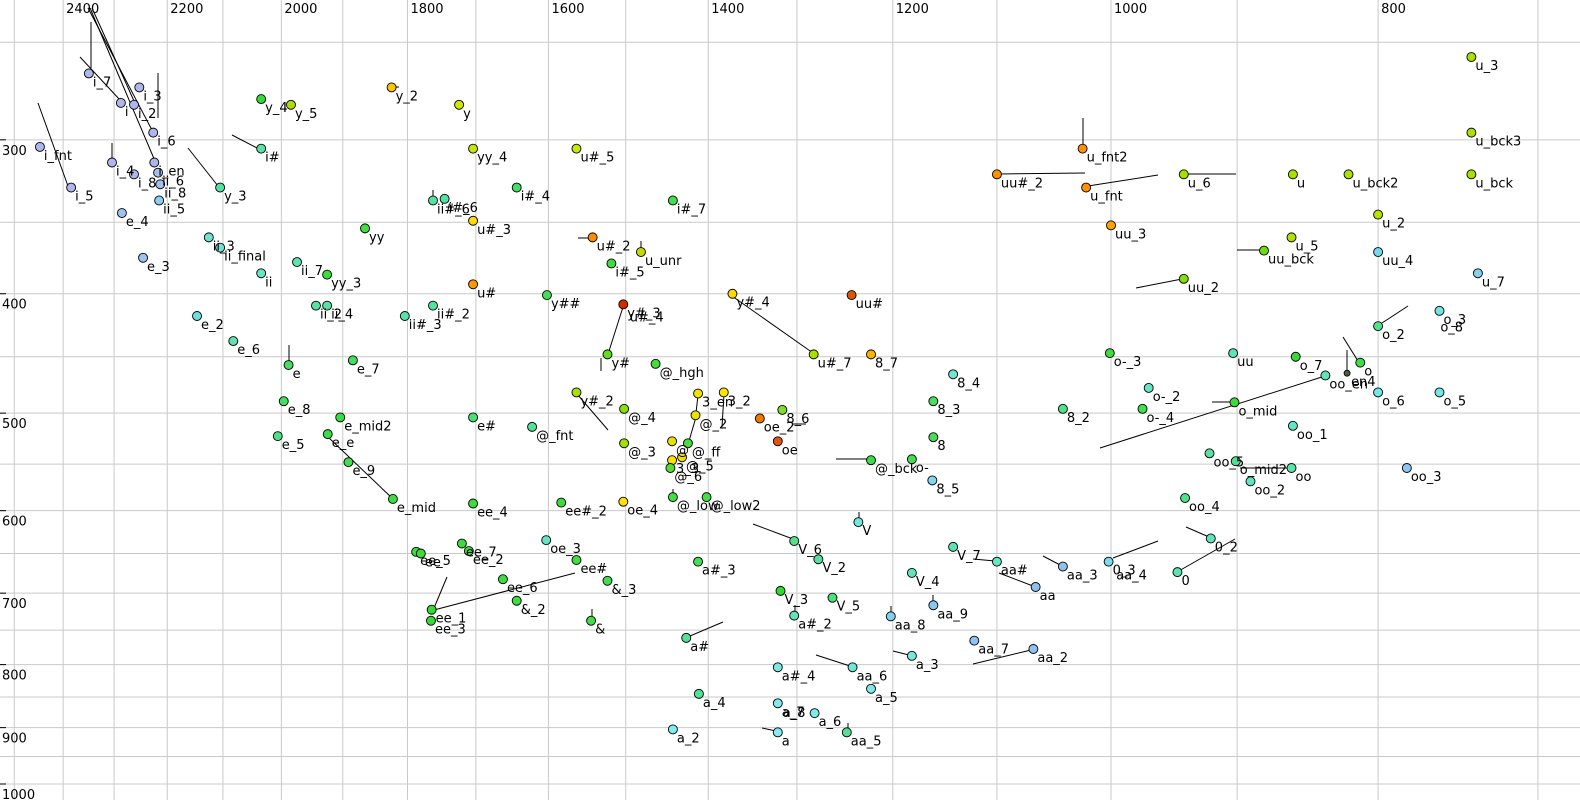  Describe the element at coordinates (1325, 375) in the screenshot. I see `data-point-oo_en` at that location.